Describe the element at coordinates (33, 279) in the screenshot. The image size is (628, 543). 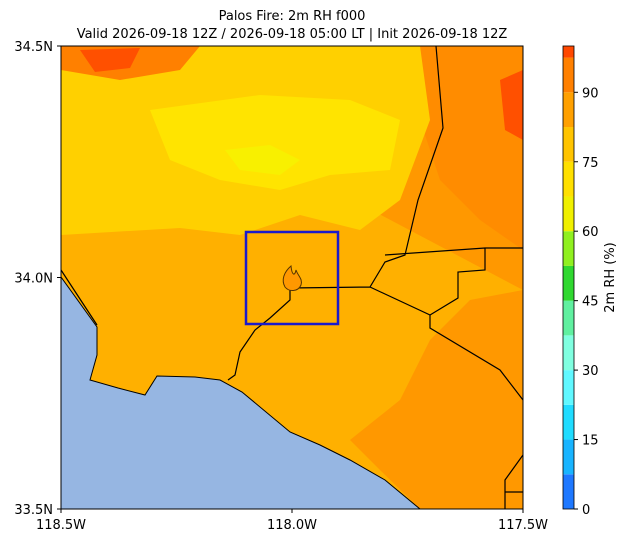
I see `y-tick-label: 34.0N` at that location.